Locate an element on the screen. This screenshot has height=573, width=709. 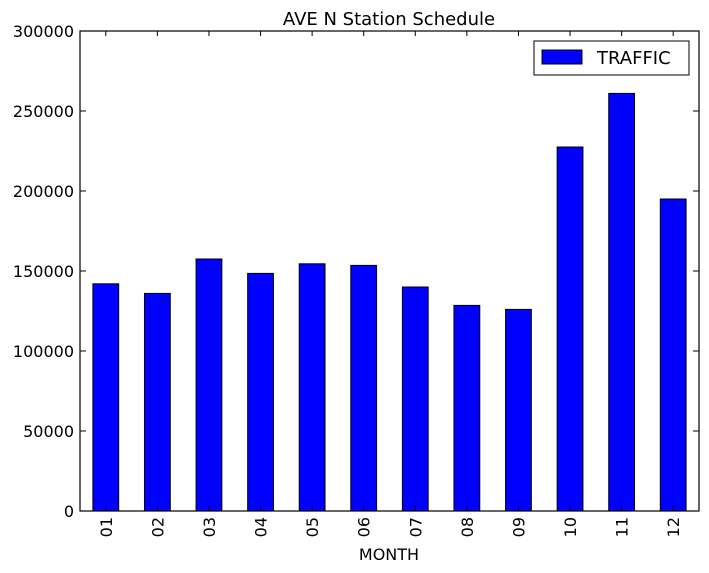
x-tick-label-01: 01 is located at coordinates (106, 527).